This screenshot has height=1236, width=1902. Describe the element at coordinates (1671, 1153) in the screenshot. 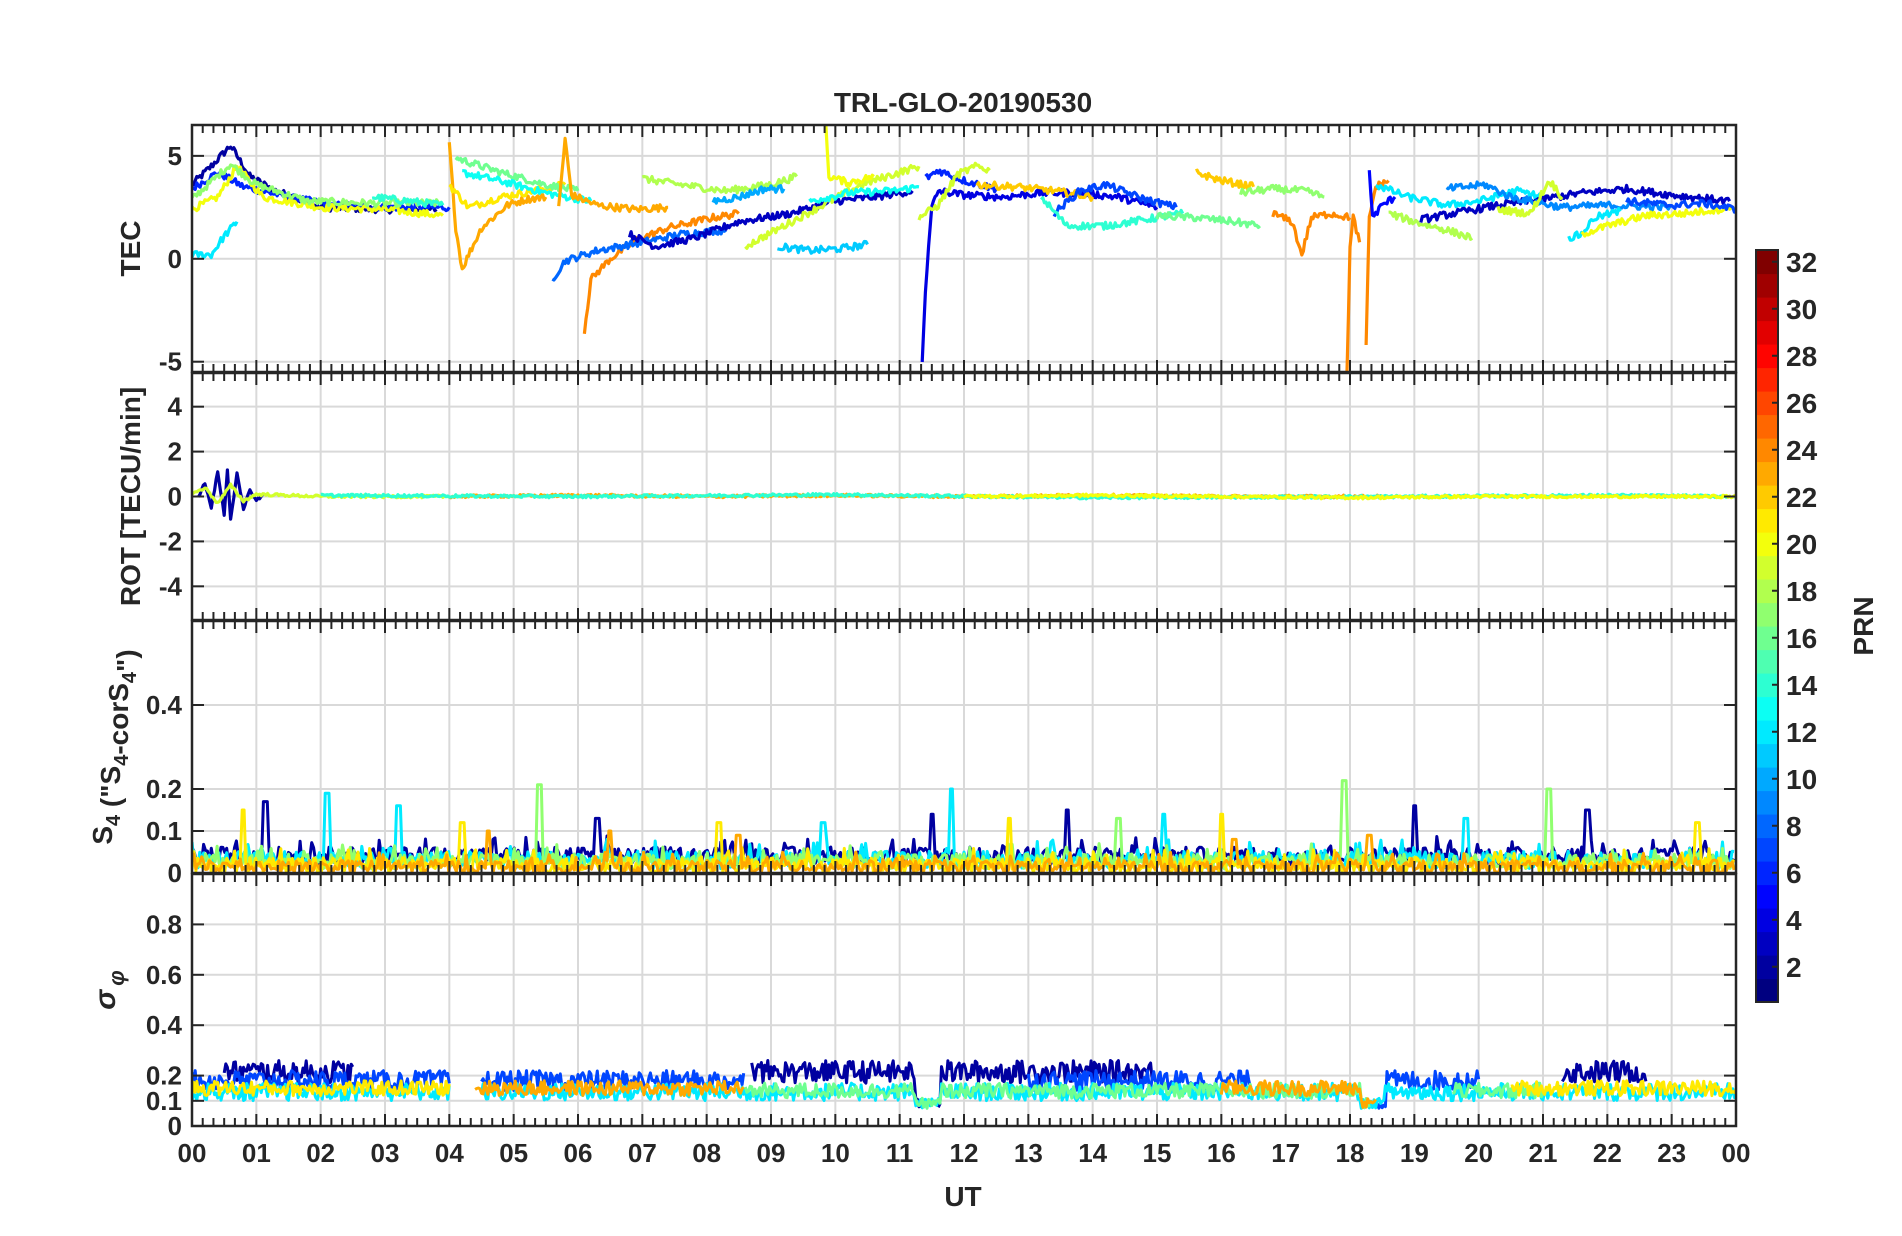

I see `xtick-label: 23` at that location.